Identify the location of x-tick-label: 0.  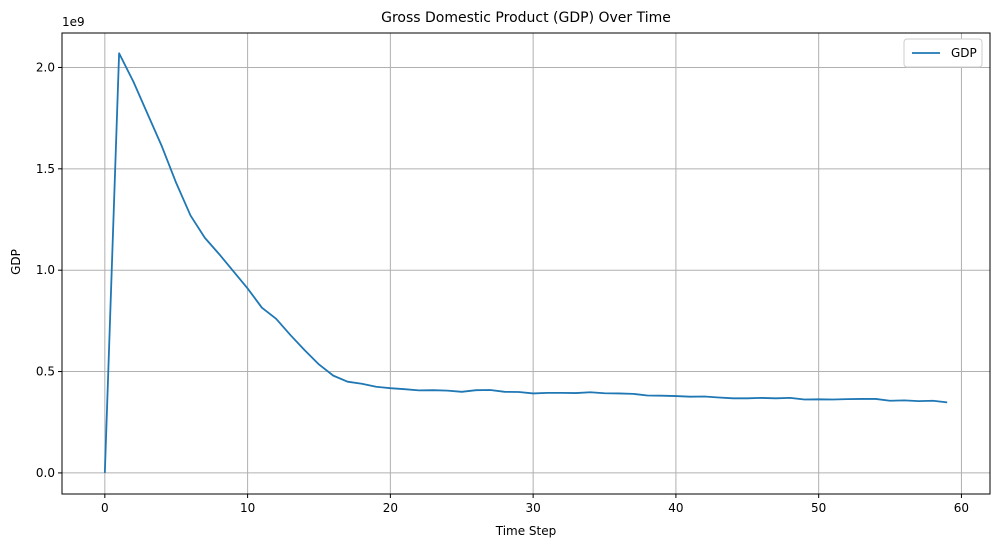
(105, 508).